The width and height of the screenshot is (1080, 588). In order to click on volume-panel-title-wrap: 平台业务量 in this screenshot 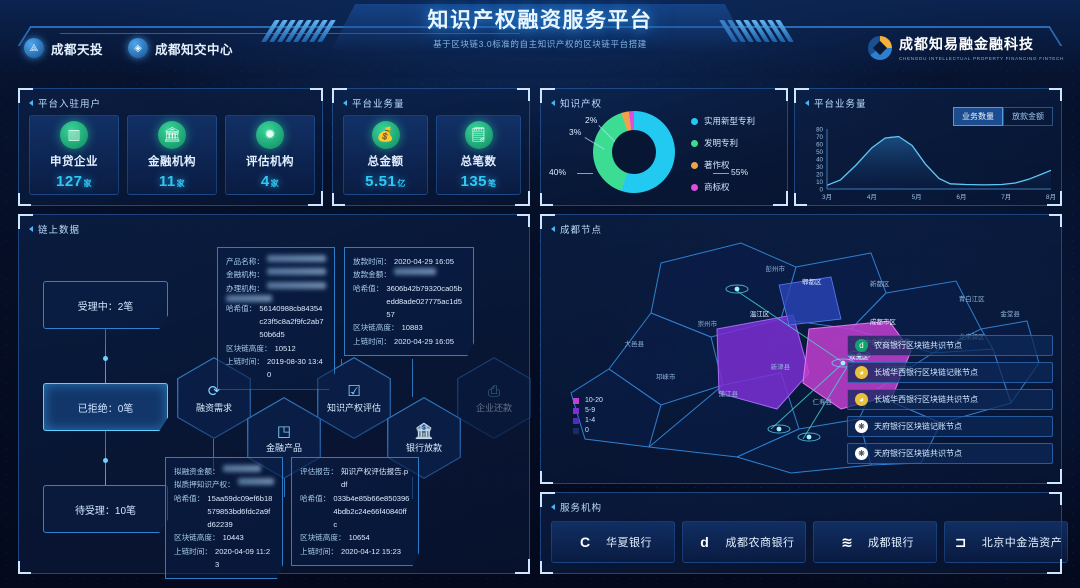, I will do `click(836, 103)`.